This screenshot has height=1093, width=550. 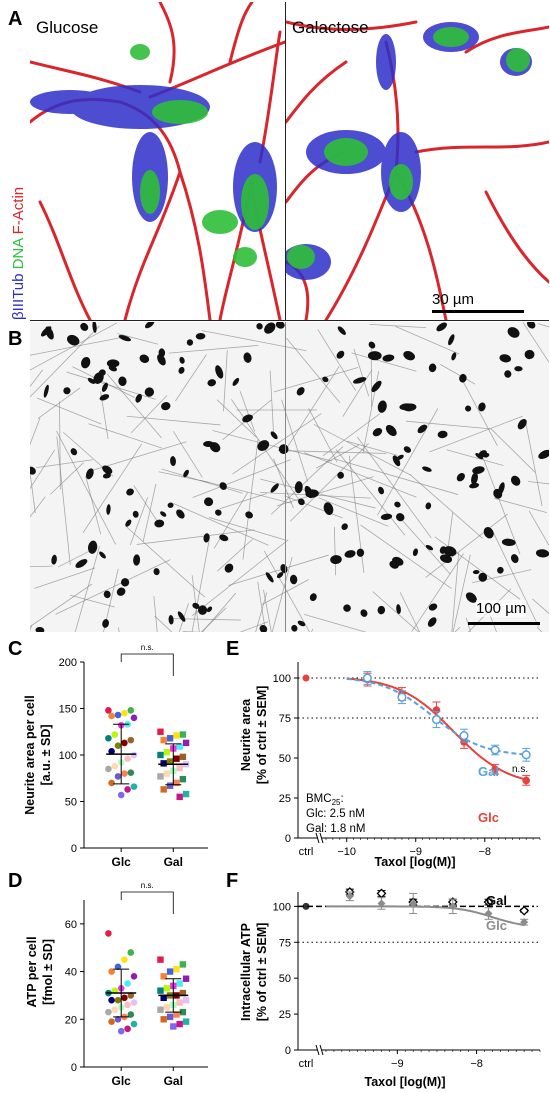 I want to click on series-label: Glc, so click(x=488, y=817).